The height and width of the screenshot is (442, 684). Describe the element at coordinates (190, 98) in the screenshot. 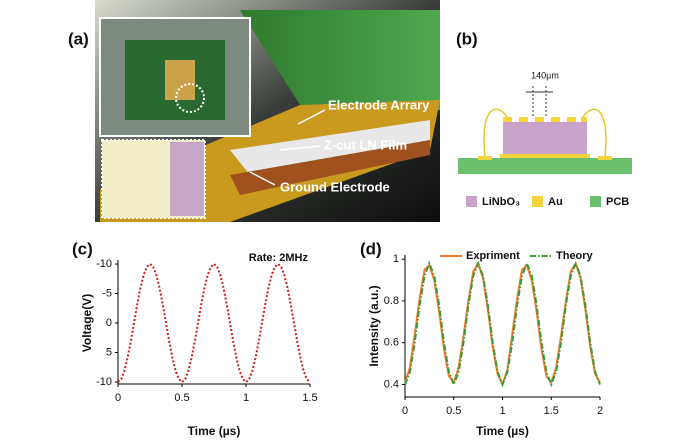

I see `zoom-circle` at that location.